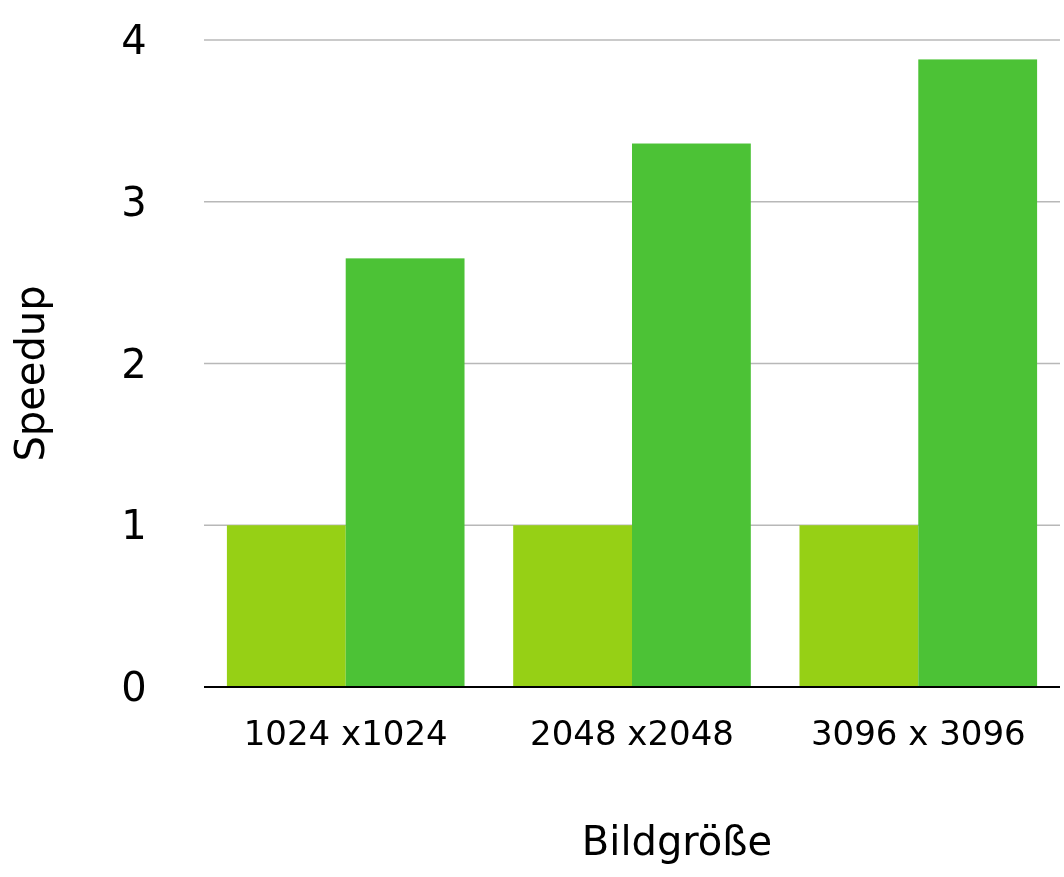  Describe the element at coordinates (345, 733) in the screenshot. I see `x-tick-label: 1024 x1024` at that location.